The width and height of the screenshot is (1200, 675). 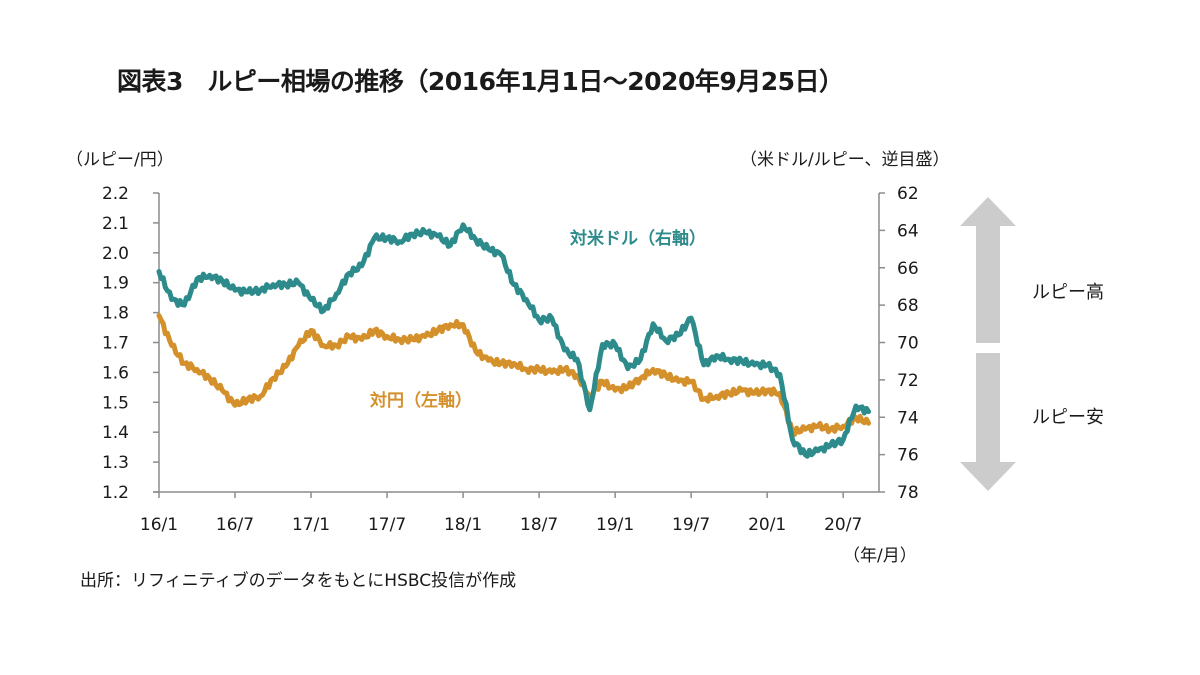 I want to click on left-tick-label: 1.5, so click(x=115, y=403).